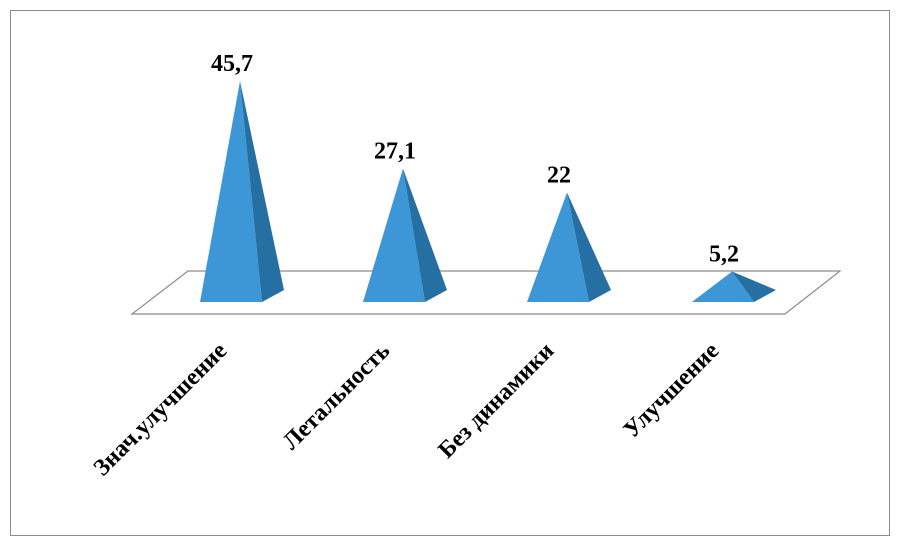  I want to click on value-label-2: 27,1, so click(395, 152).